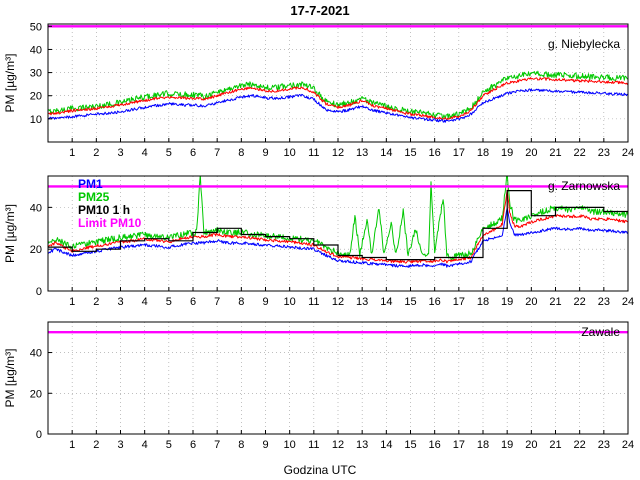 Image resolution: width=640 pixels, height=480 pixels. I want to click on y-tick-label: 50, so click(36, 27).